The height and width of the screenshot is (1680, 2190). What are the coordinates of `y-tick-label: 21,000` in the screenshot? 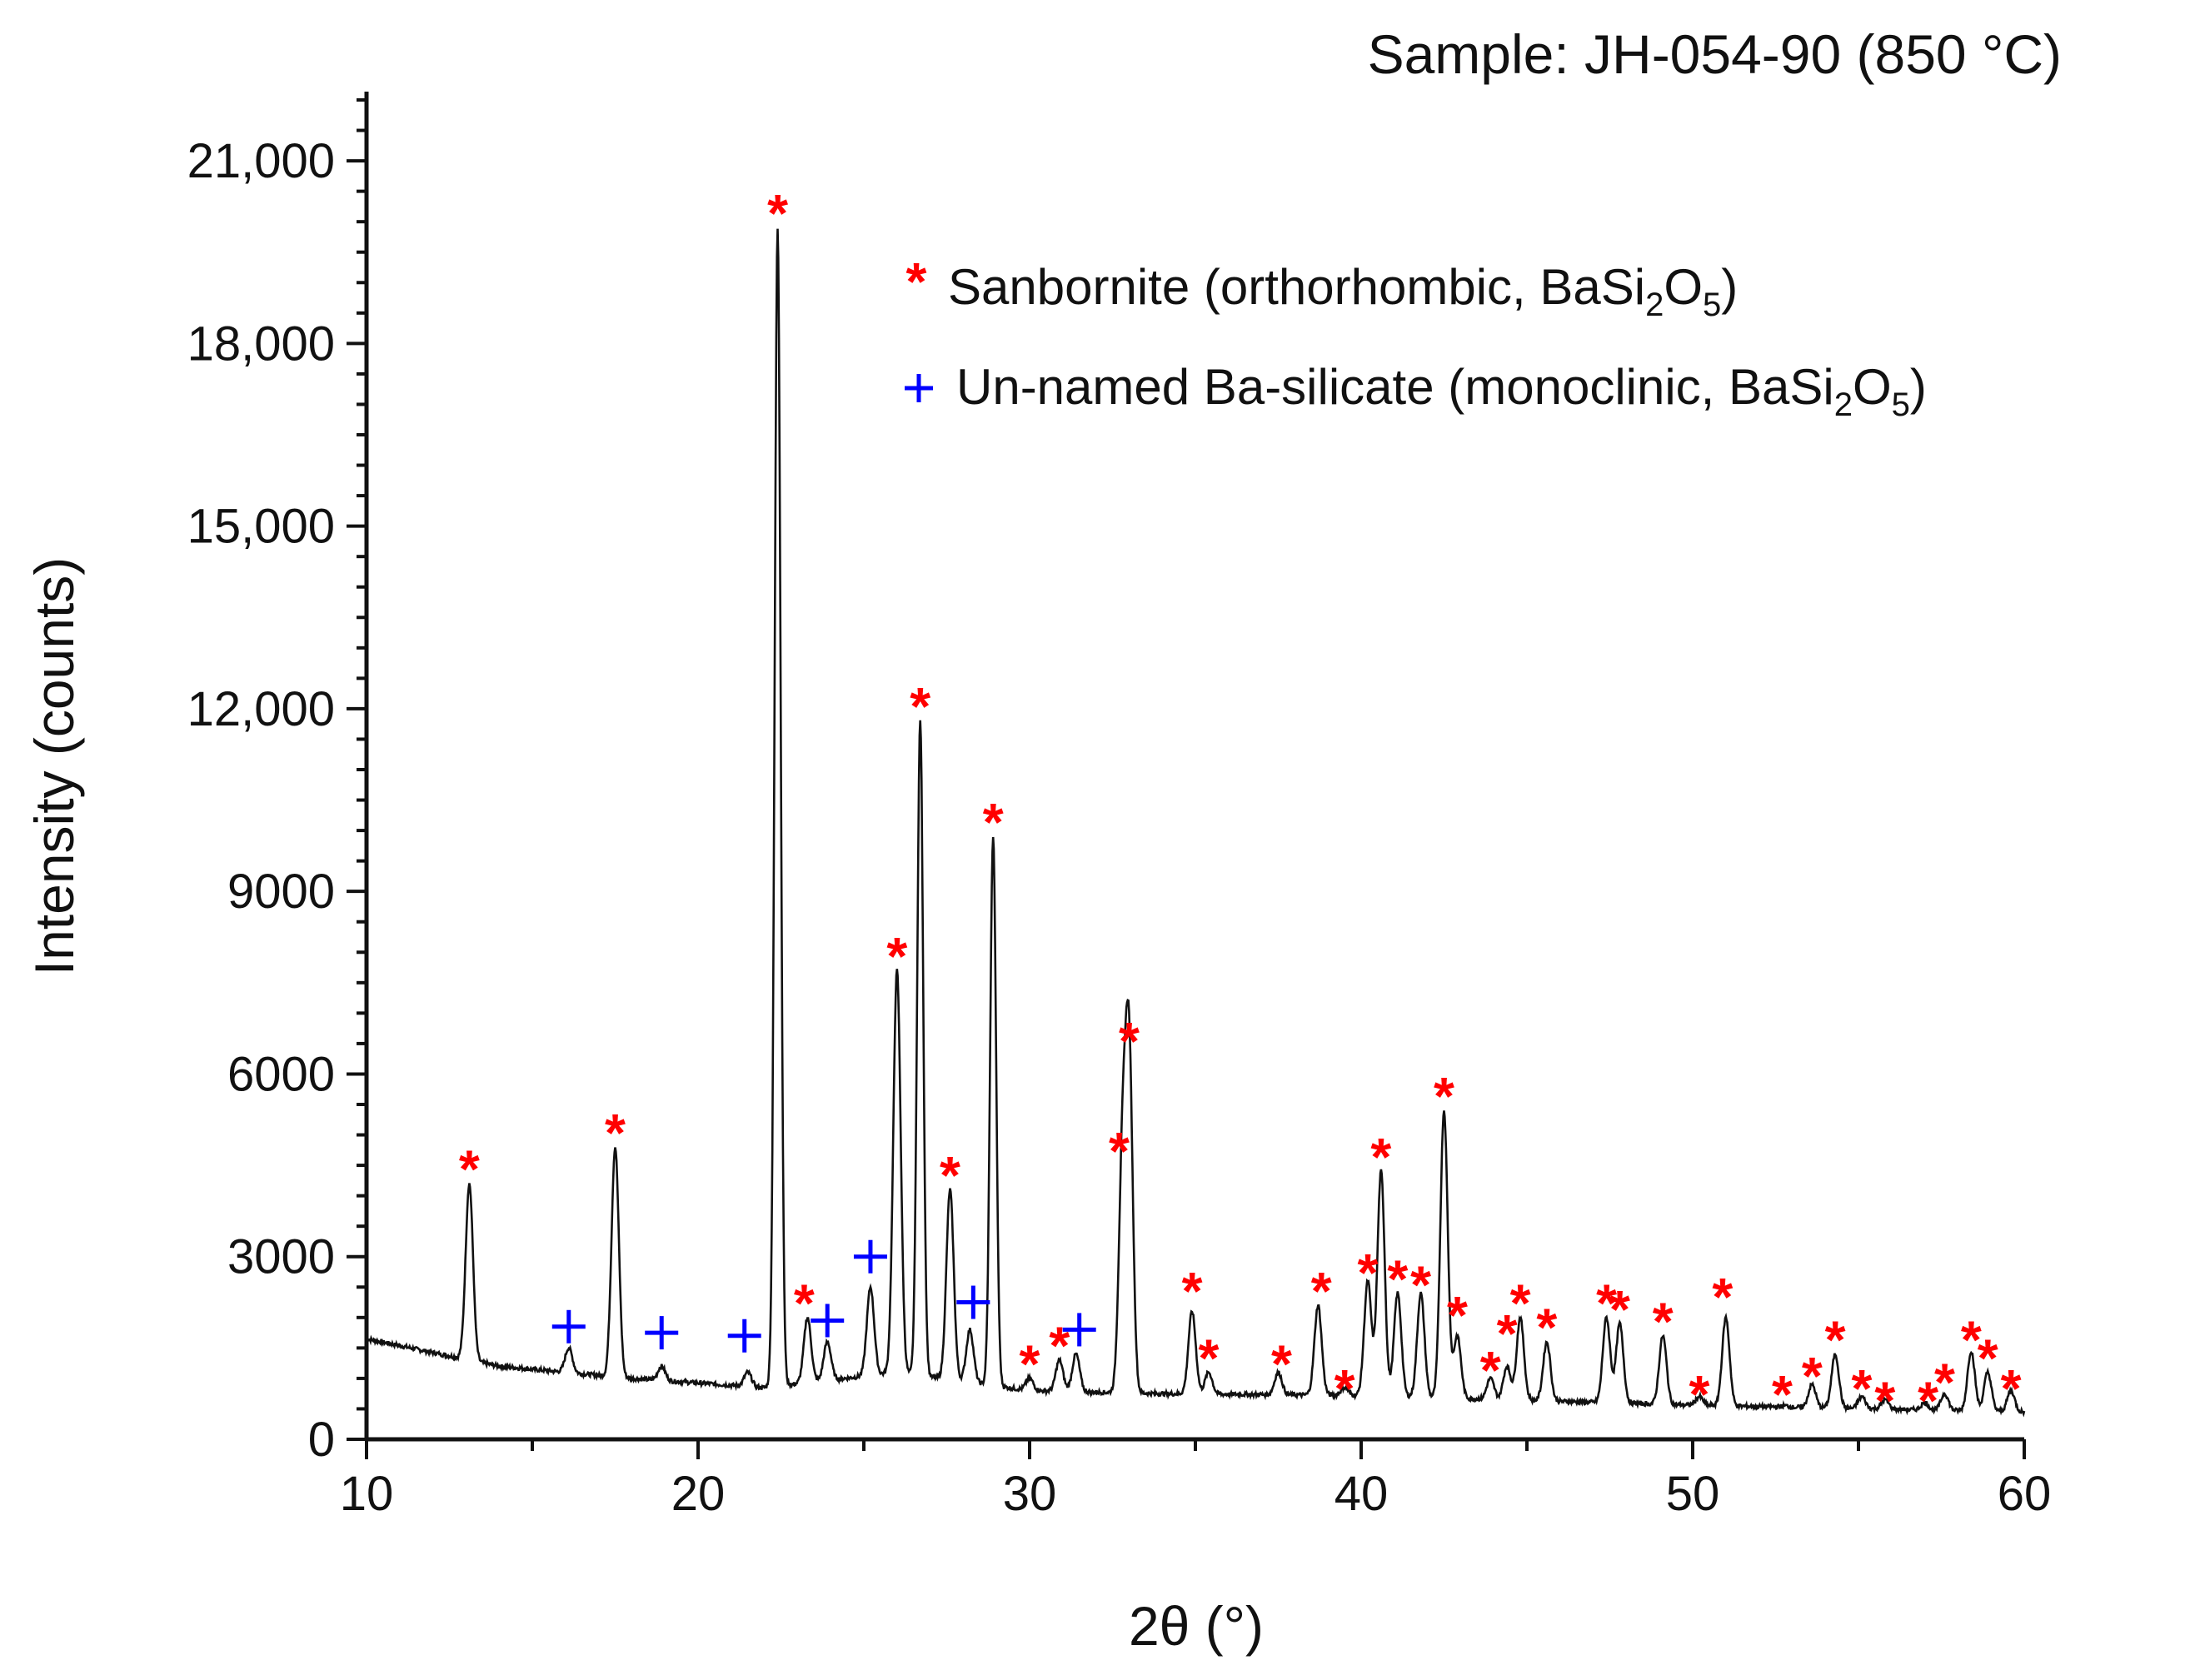 It's located at (261, 161).